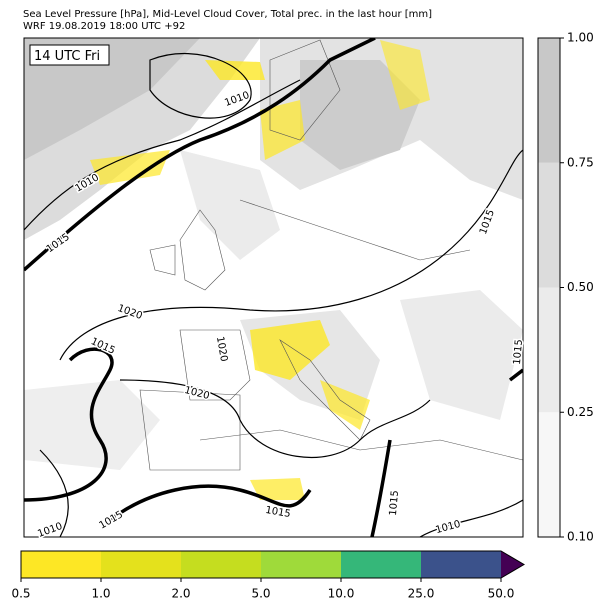 The width and height of the screenshot is (613, 614). What do you see at coordinates (580, 38) in the screenshot?
I see `tick-label: 1.00` at bounding box center [580, 38].